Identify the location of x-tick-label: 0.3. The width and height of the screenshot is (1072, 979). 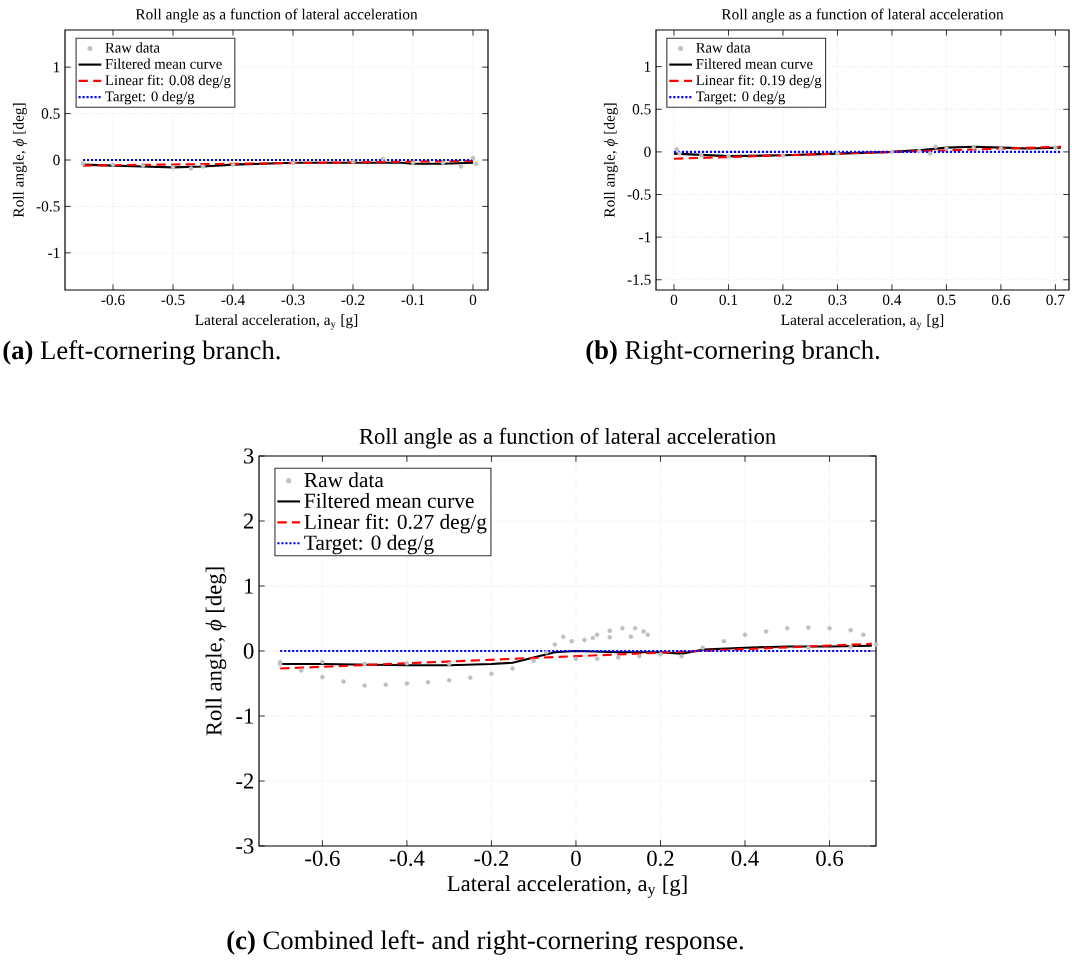
(837, 300).